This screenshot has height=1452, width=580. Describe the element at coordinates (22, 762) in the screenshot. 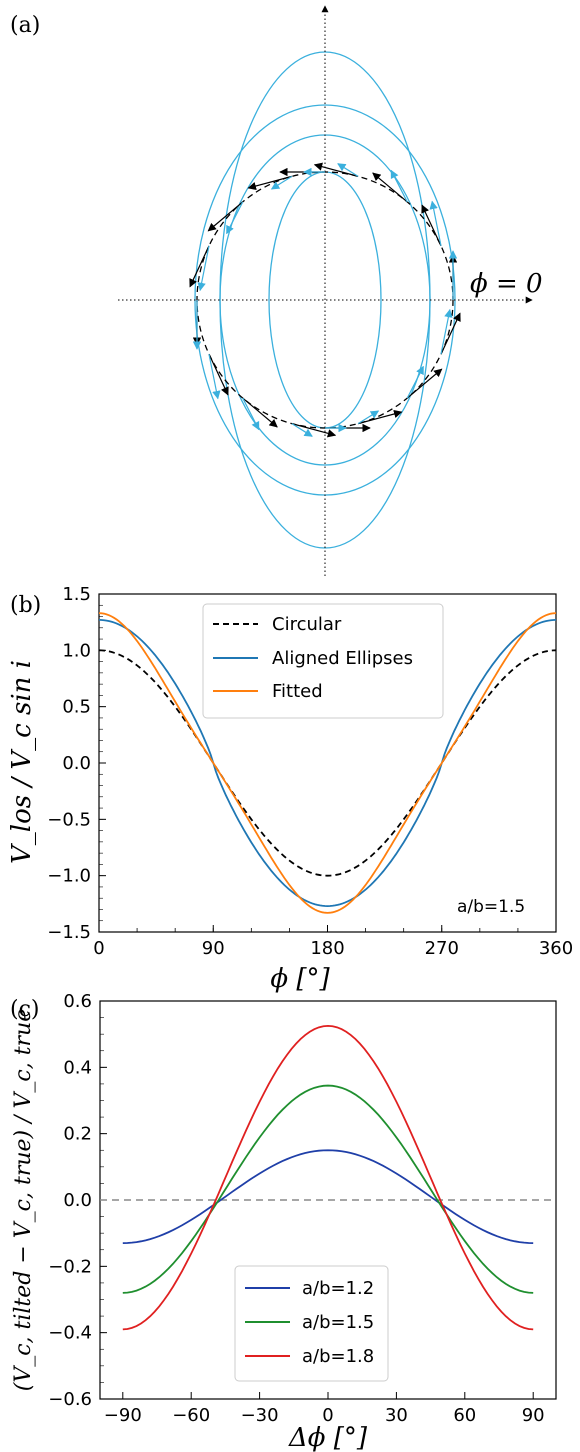

I see `y-axis-label-b: V_los / V_c sin i` at that location.